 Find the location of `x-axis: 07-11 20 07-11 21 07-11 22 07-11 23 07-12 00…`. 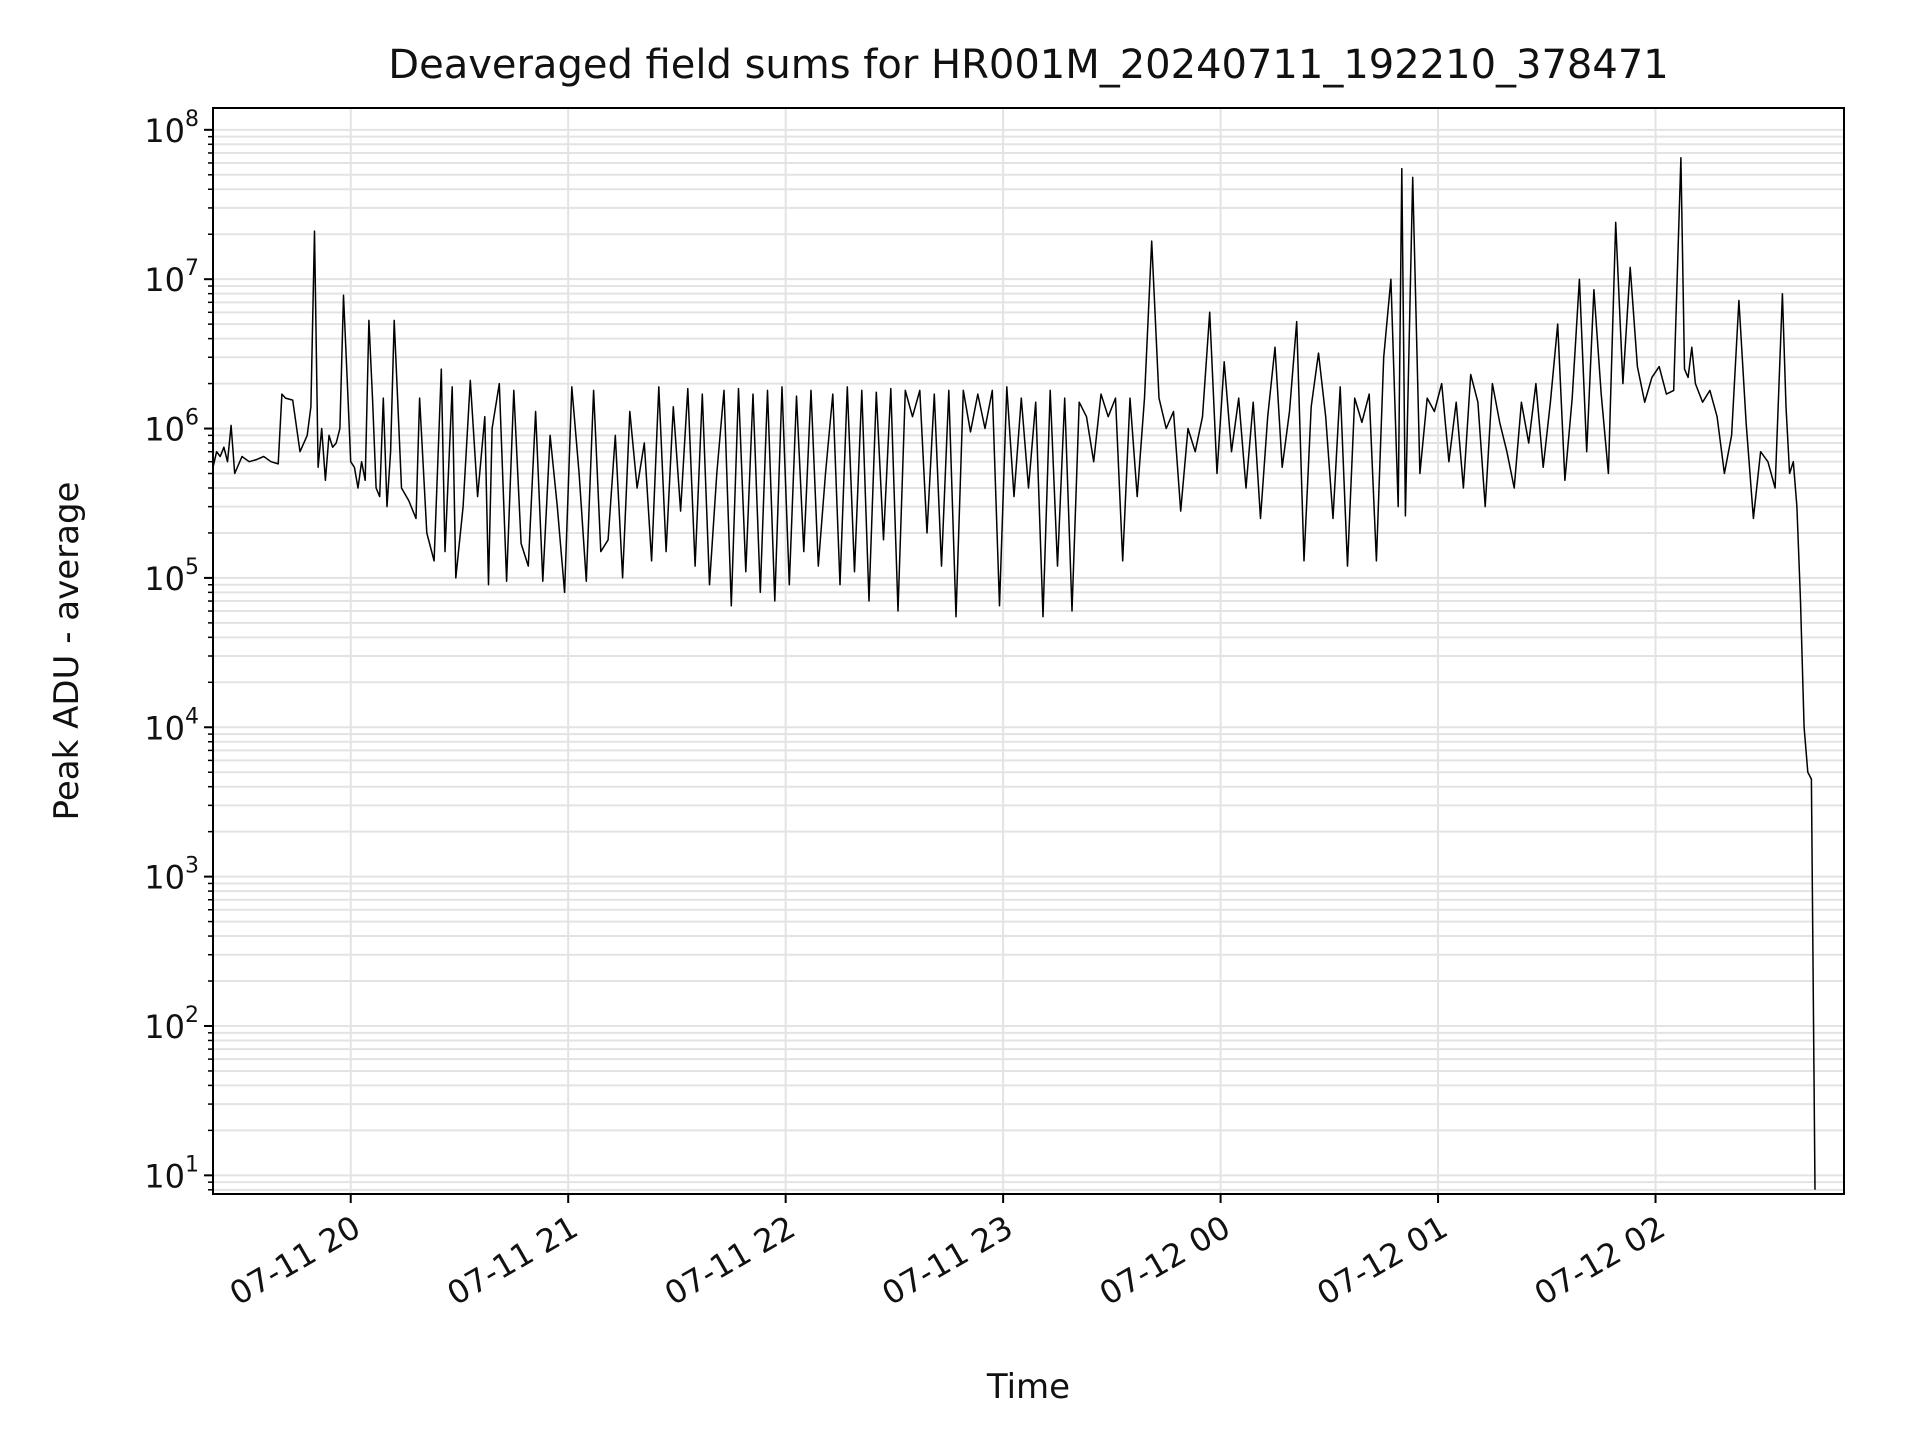

x-axis: 07-11 20 07-11 21 07-11 22 07-11 23 07-12 00… is located at coordinates (947, 1253).